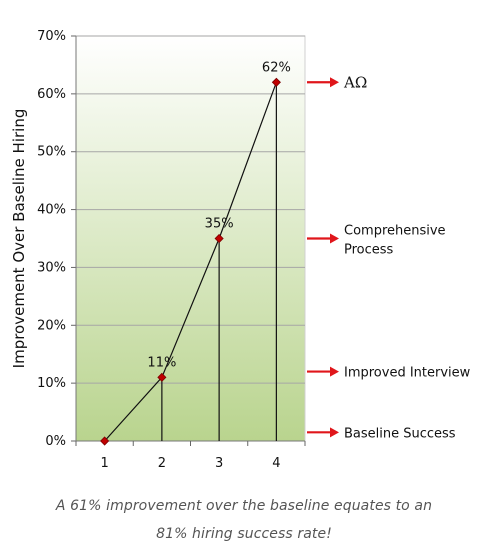  I want to click on x-tick-label: 3, so click(219, 463).